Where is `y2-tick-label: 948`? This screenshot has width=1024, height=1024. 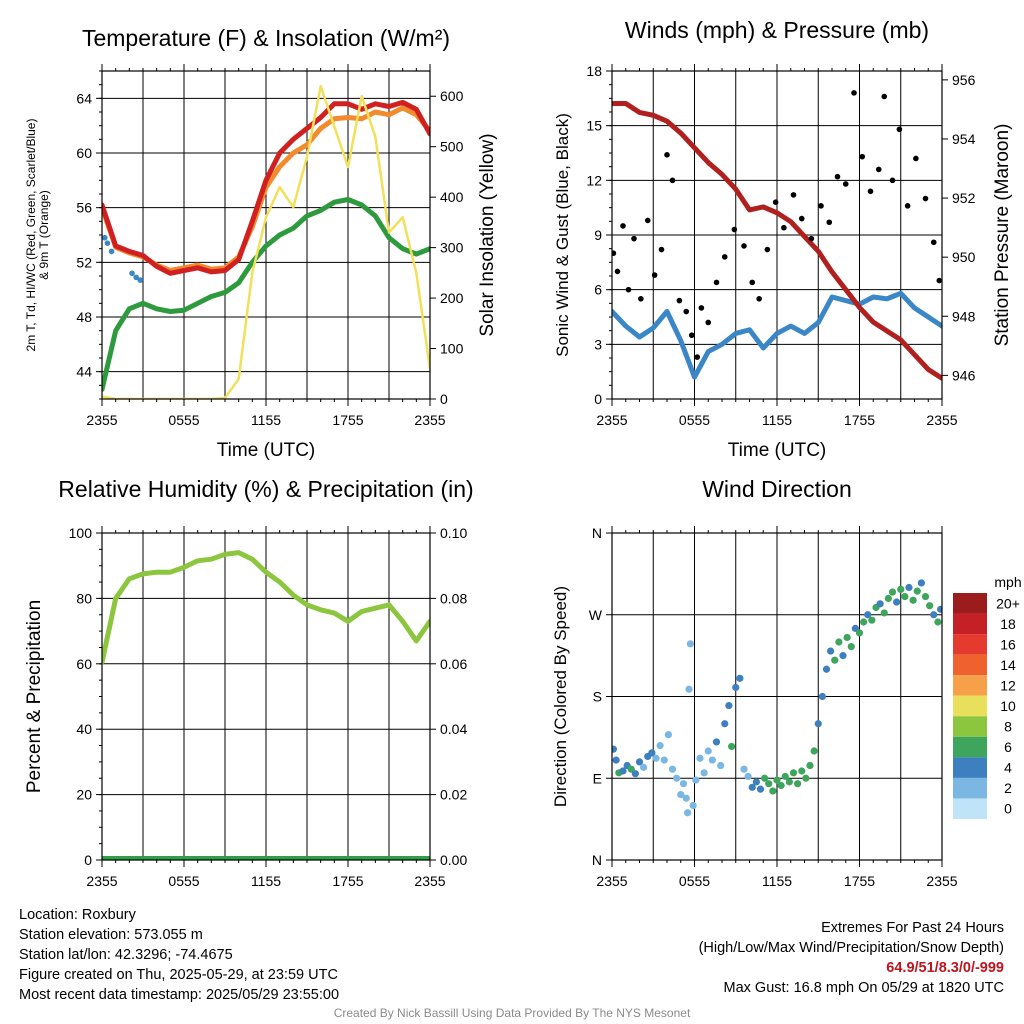 y2-tick-label: 948 is located at coordinates (964, 316).